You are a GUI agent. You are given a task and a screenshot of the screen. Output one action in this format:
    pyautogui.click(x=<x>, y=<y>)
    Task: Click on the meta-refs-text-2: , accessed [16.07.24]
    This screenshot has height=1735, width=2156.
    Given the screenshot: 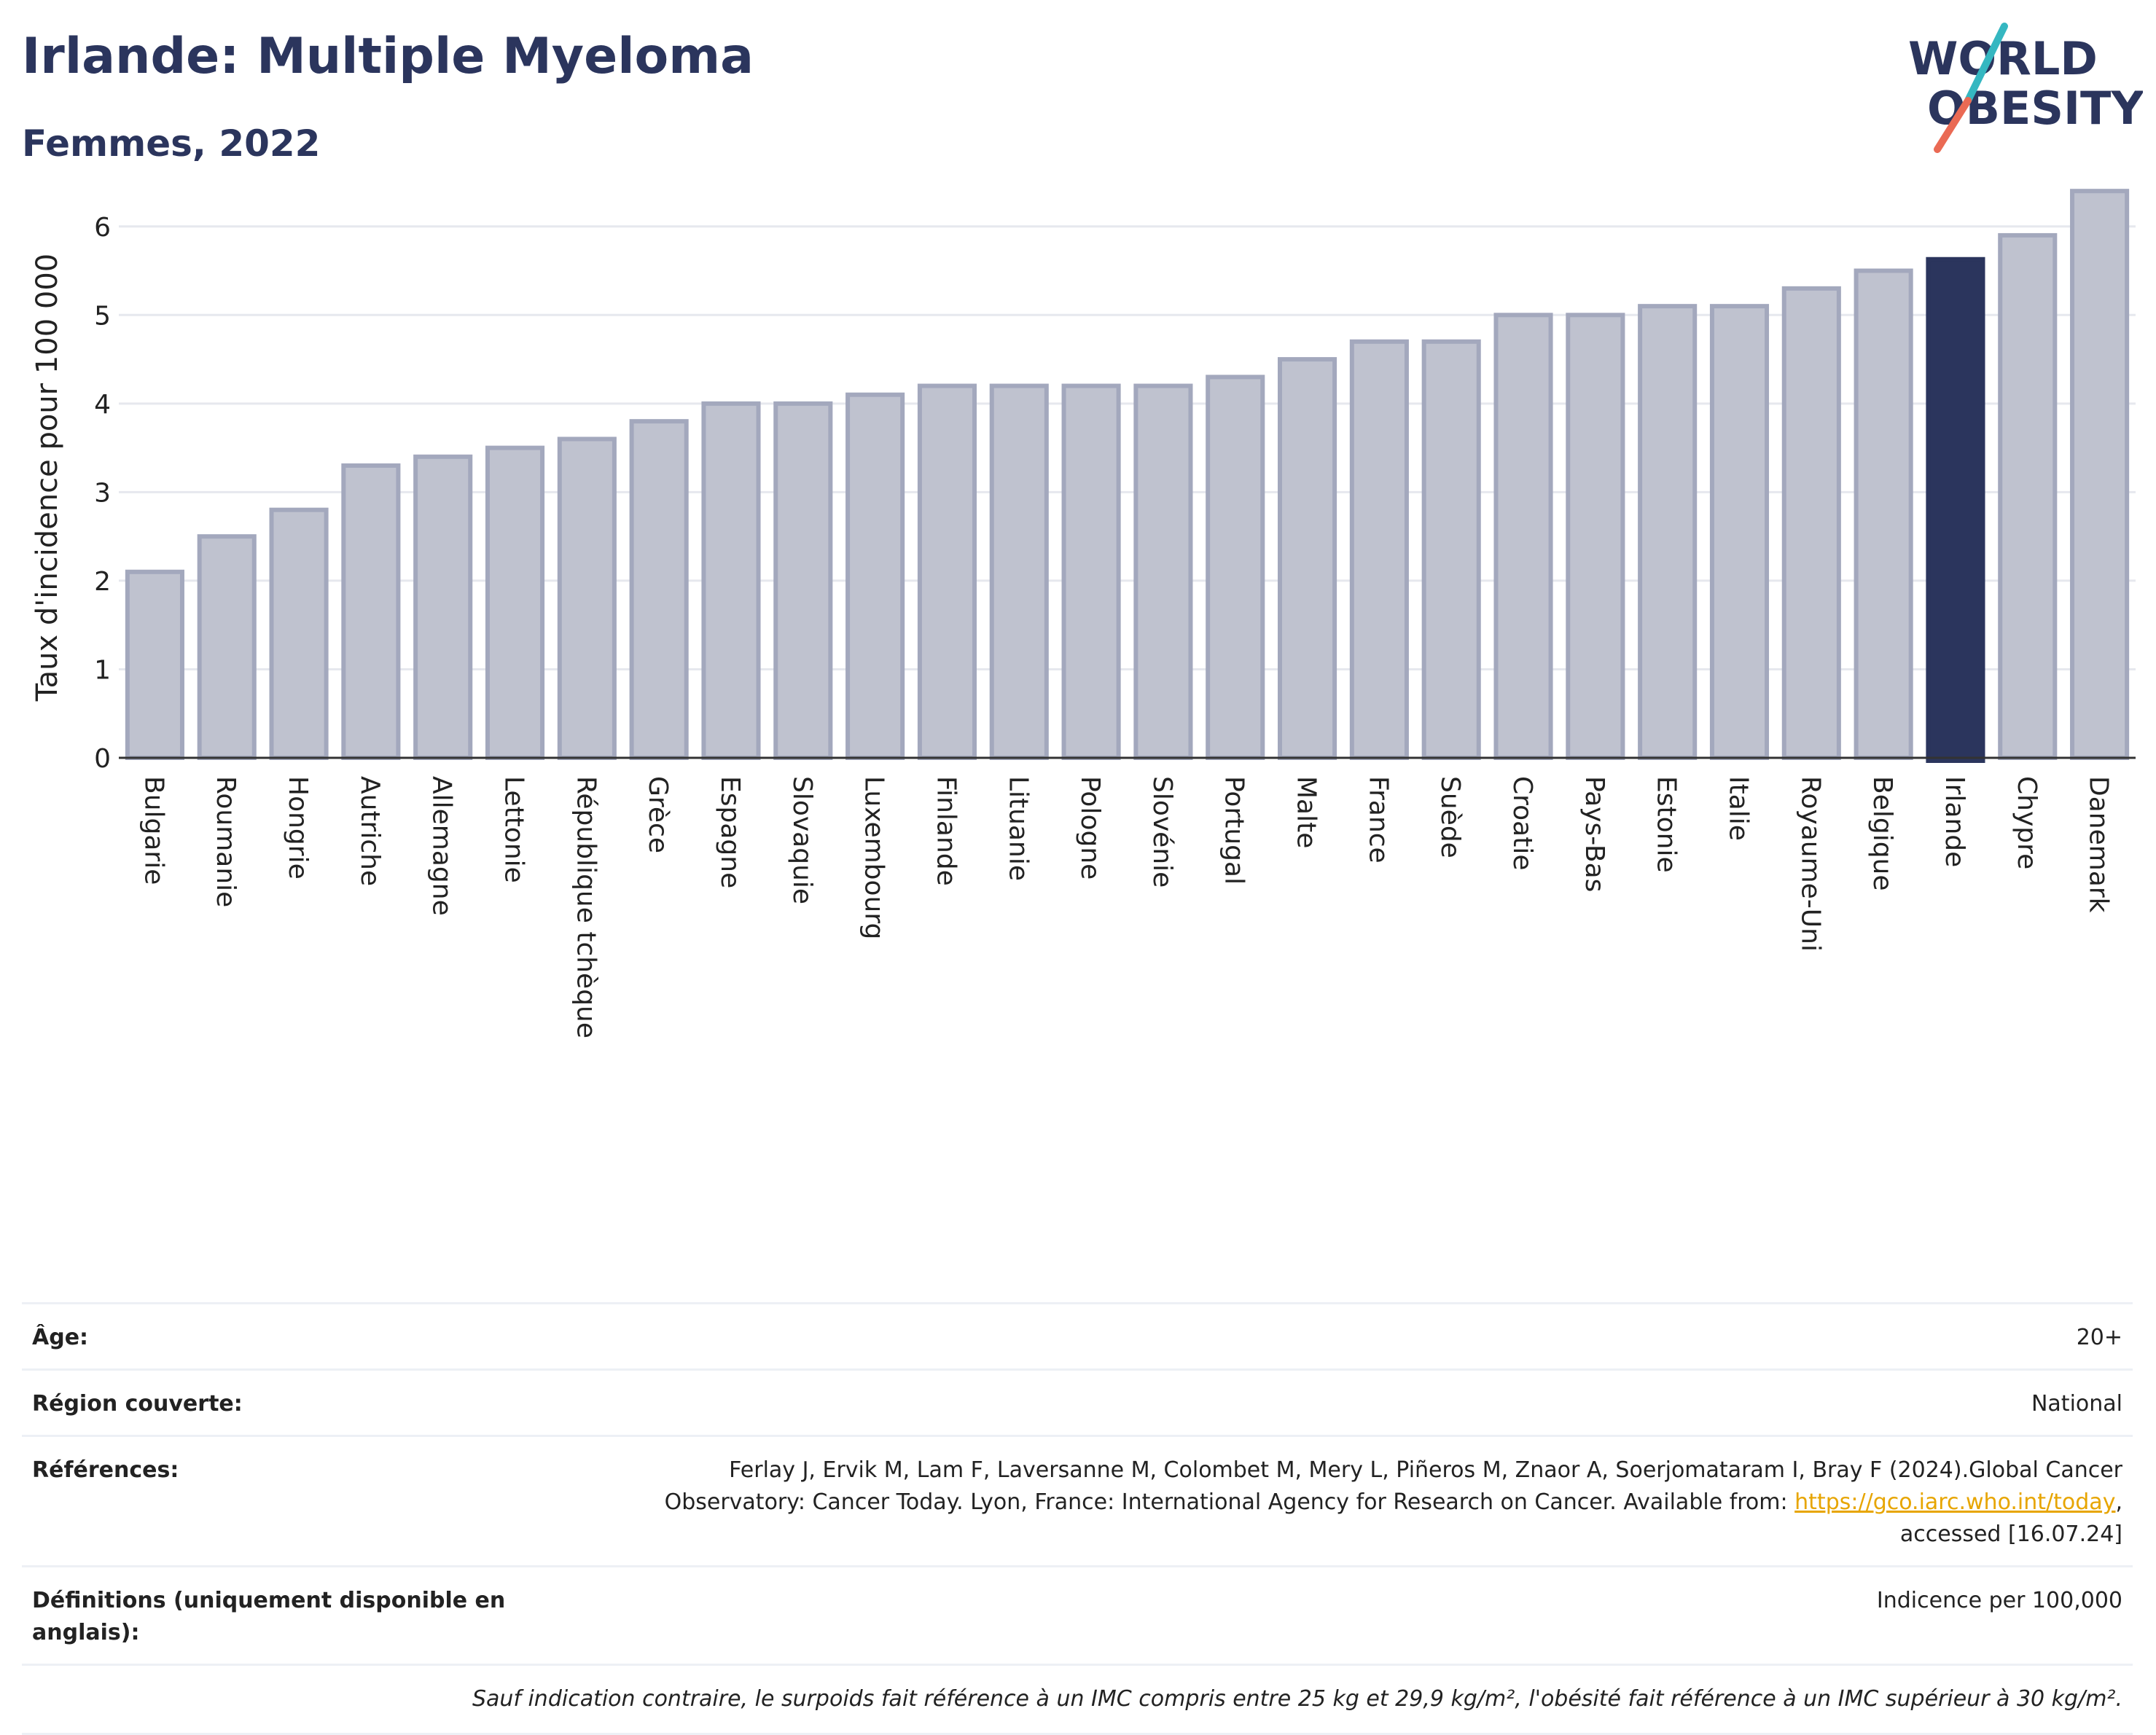 What is the action you would take?
    pyautogui.click(x=2011, y=1518)
    